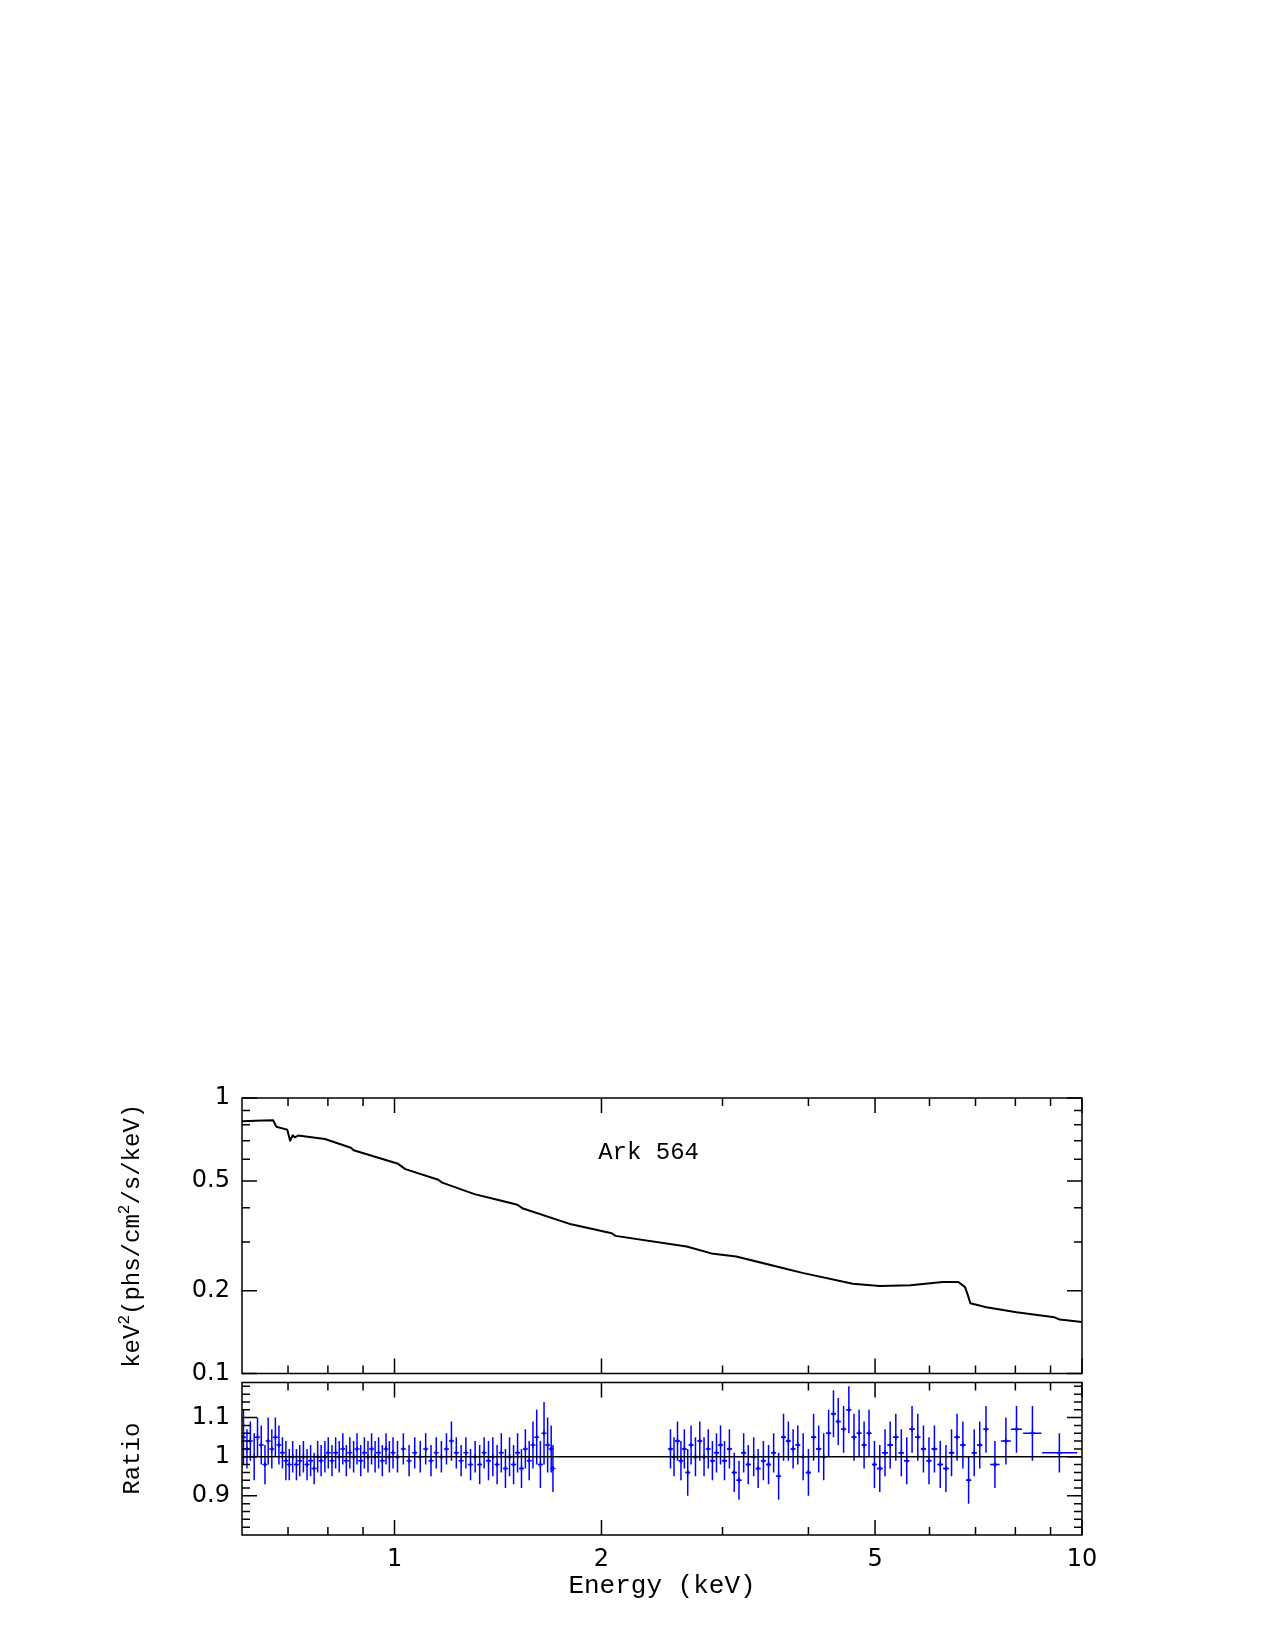 The height and width of the screenshot is (1650, 1275). Describe the element at coordinates (875, 1557) in the screenshot. I see `x-tick-label: 5` at that location.